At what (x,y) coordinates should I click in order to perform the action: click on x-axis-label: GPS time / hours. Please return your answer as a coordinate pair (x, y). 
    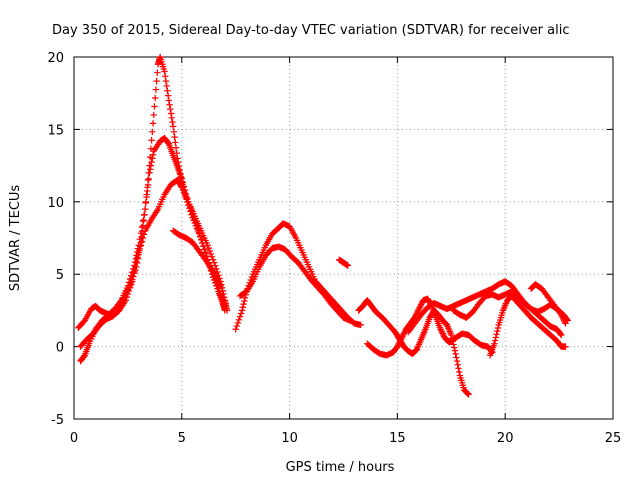
    Looking at the image, I should click on (340, 467).